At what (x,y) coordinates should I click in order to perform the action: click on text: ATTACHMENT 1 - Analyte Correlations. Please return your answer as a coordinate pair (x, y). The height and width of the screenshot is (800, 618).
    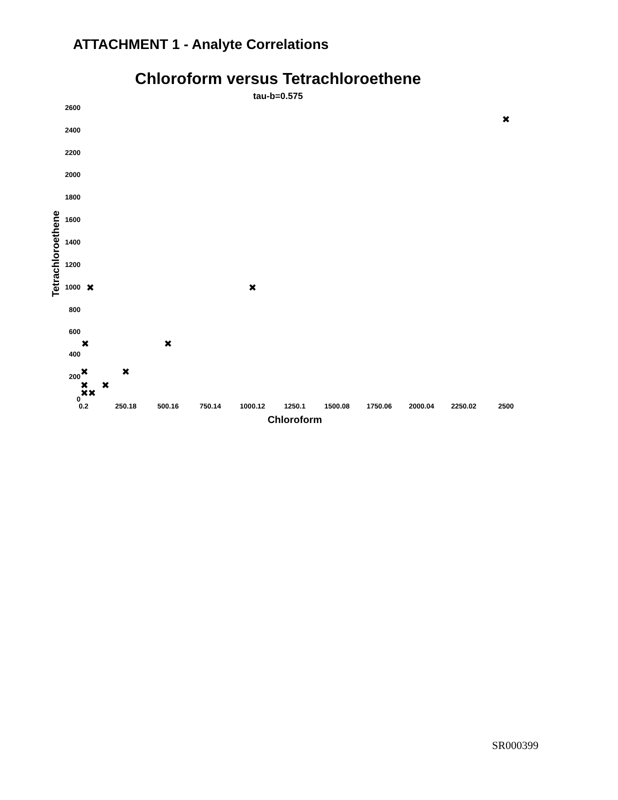
    Looking at the image, I should click on (201, 44).